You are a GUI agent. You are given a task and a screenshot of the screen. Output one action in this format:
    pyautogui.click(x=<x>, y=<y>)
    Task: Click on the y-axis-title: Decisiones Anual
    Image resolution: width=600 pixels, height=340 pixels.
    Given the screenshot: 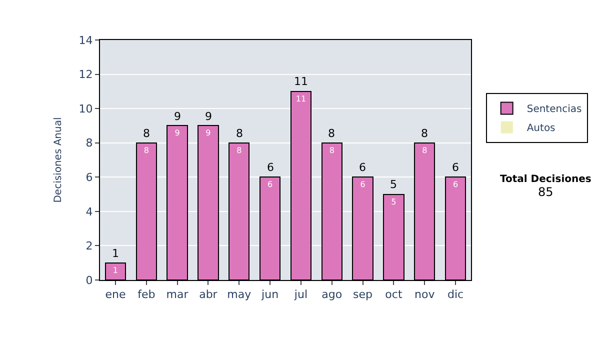 What is the action you would take?
    pyautogui.click(x=58, y=160)
    